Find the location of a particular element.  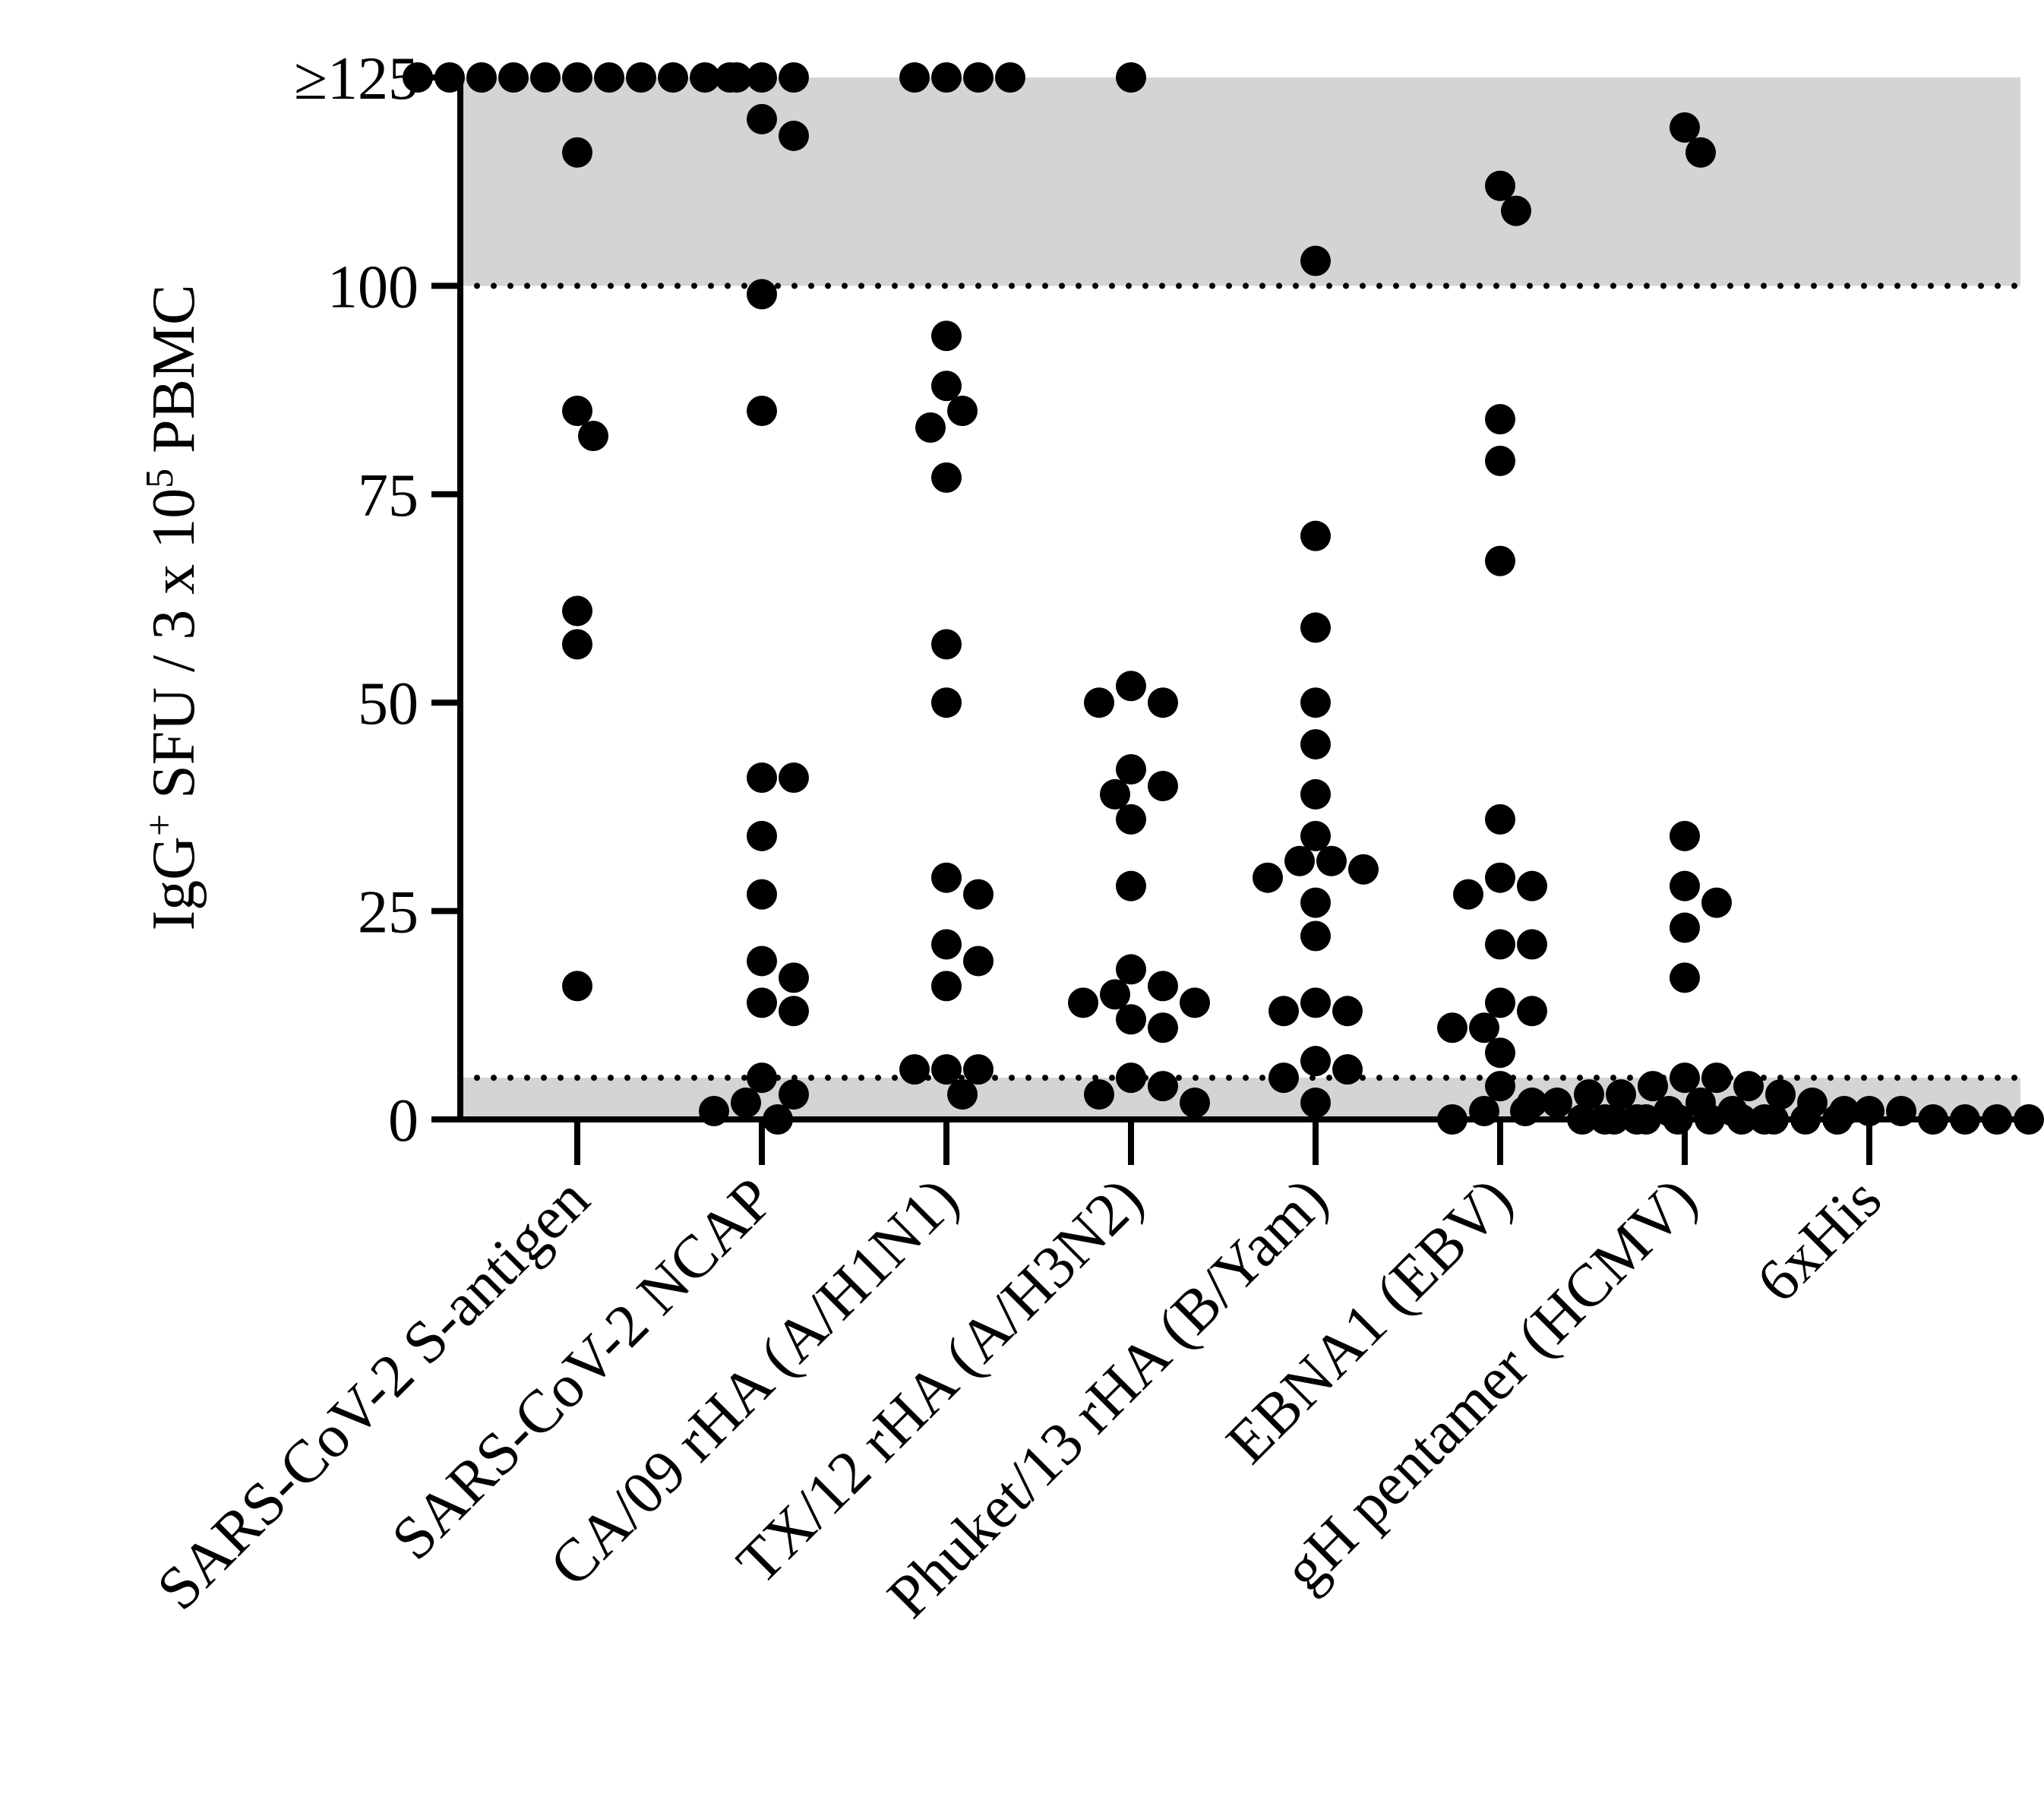

y-tick-label-3: 75 is located at coordinates (388, 496).